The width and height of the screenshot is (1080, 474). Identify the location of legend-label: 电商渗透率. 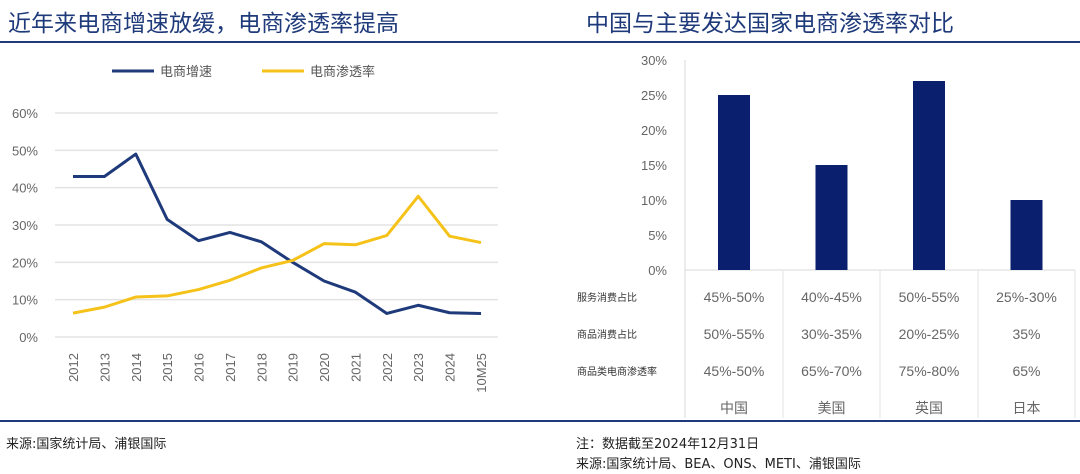
(342, 72).